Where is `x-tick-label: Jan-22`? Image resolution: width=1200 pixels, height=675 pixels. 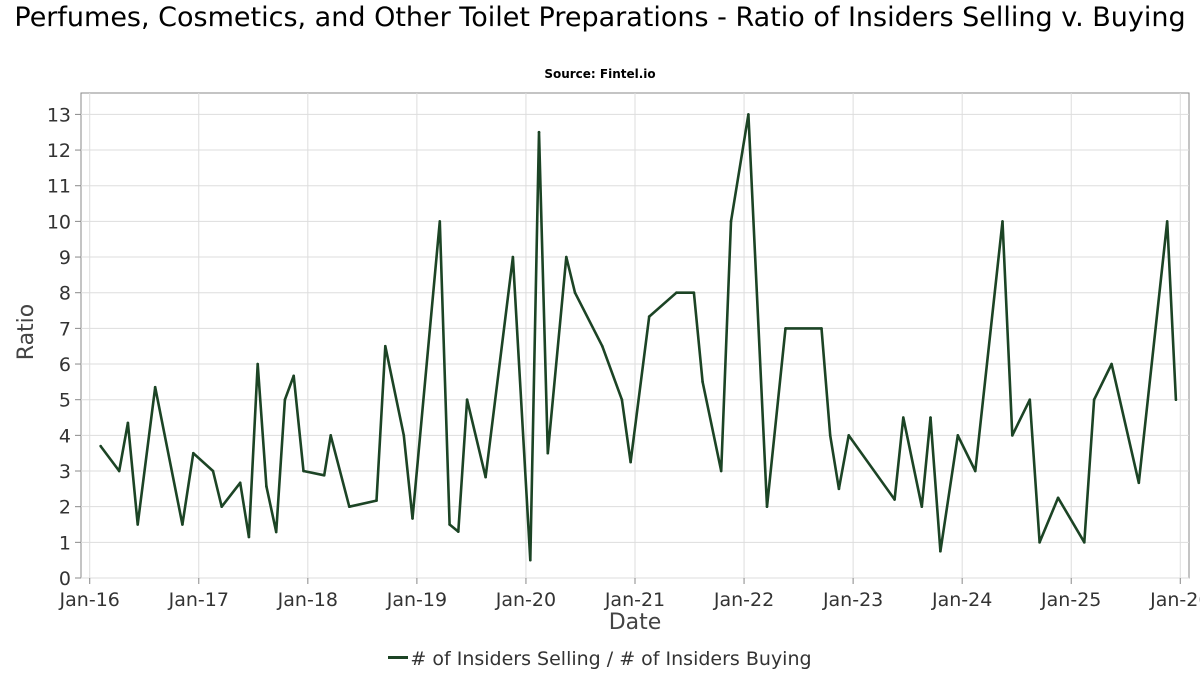 x-tick-label: Jan-22 is located at coordinates (743, 600).